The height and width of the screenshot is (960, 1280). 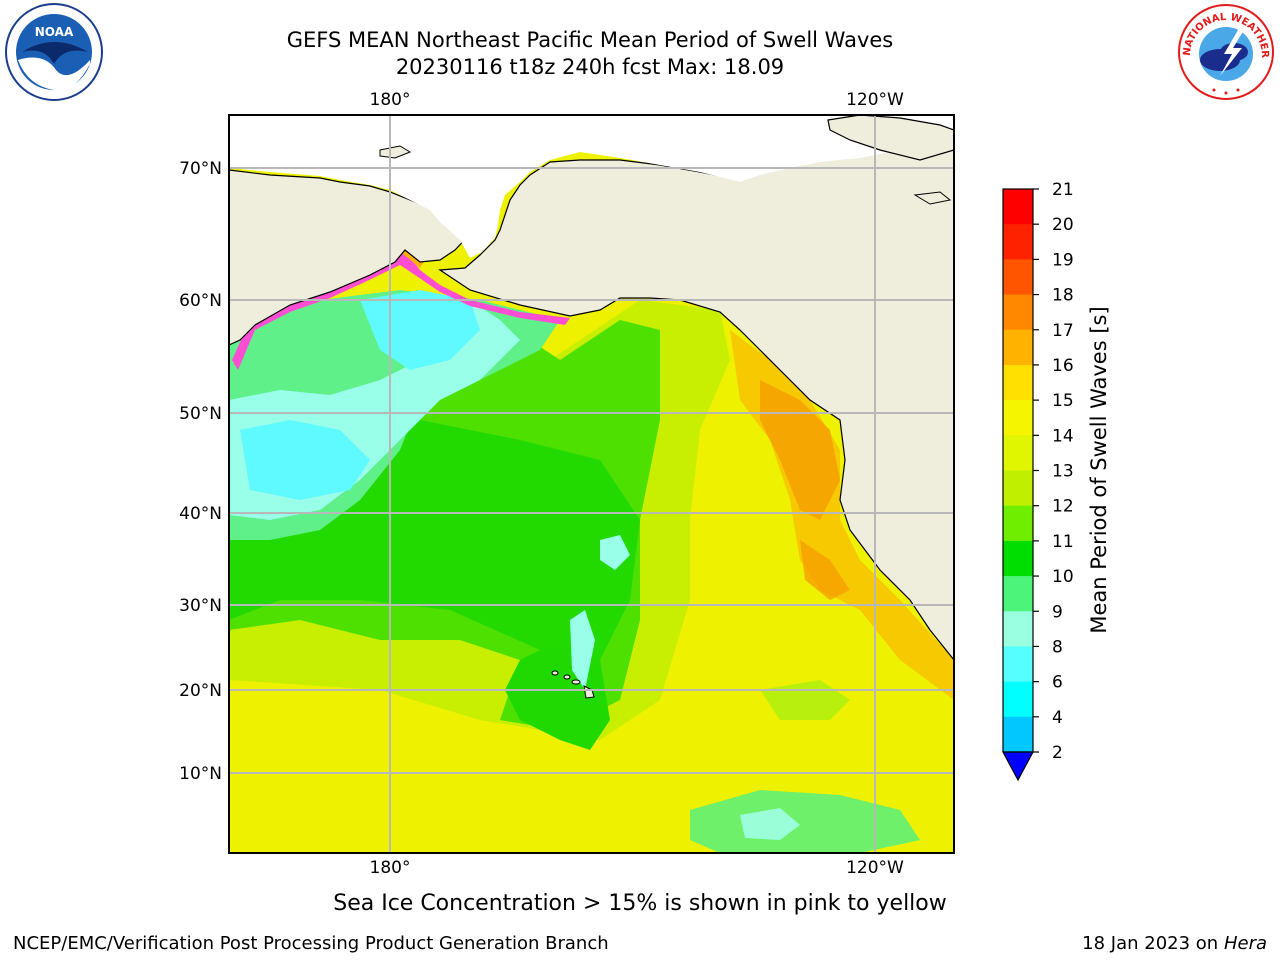 What do you see at coordinates (200, 606) in the screenshot?
I see `lat-label: 30°N` at bounding box center [200, 606].